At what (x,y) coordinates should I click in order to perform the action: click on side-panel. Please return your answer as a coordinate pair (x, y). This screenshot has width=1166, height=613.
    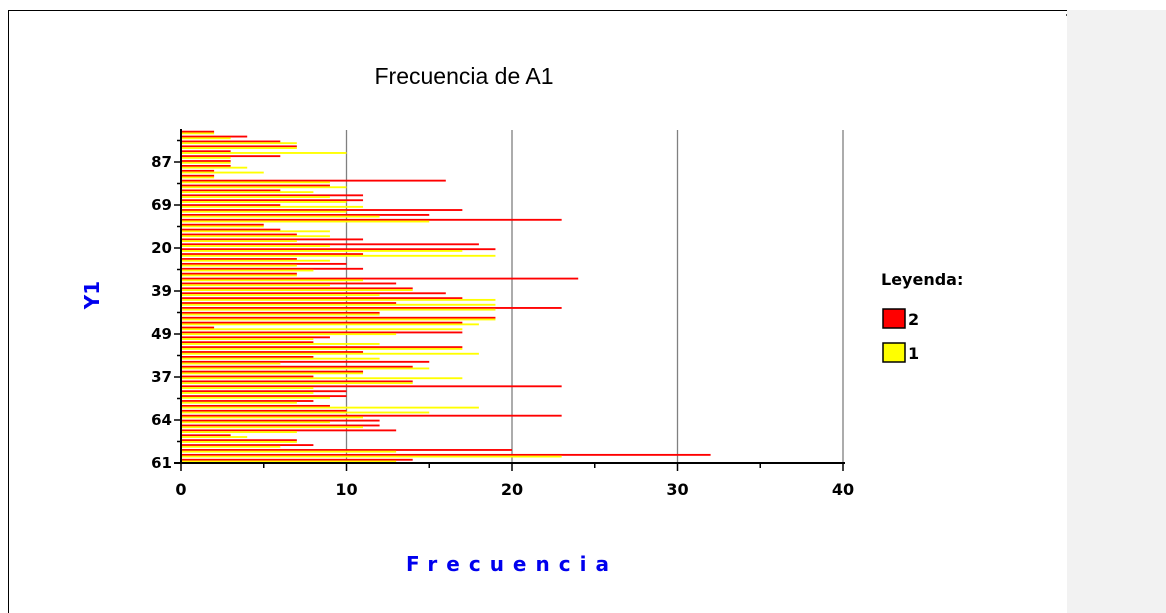
    Looking at the image, I should click on (1116, 311).